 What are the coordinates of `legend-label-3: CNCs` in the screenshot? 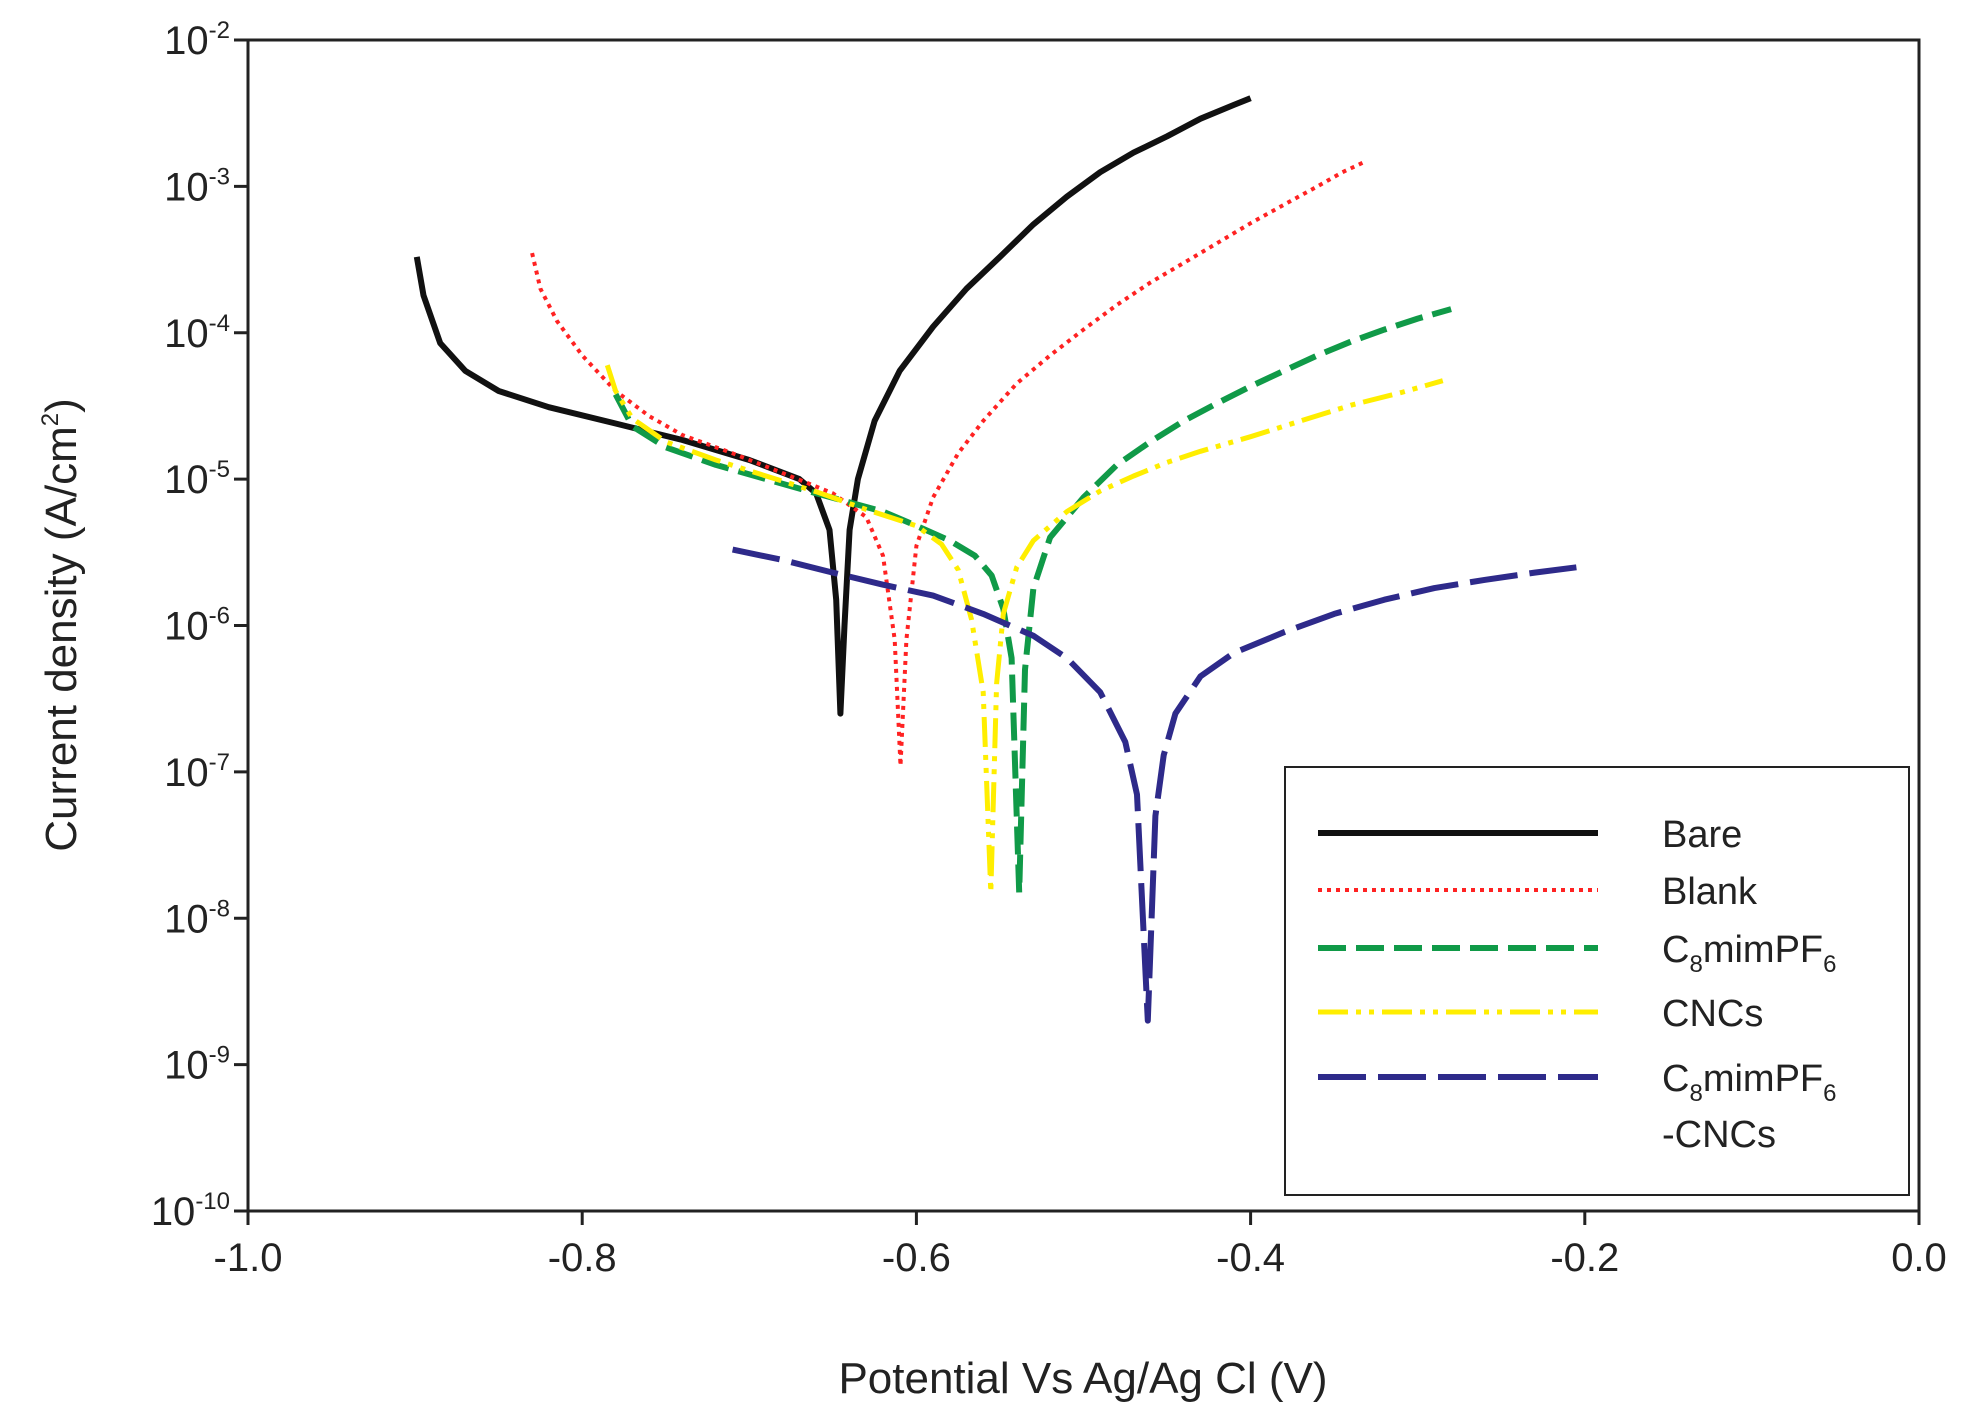 It's located at (1712, 1014).